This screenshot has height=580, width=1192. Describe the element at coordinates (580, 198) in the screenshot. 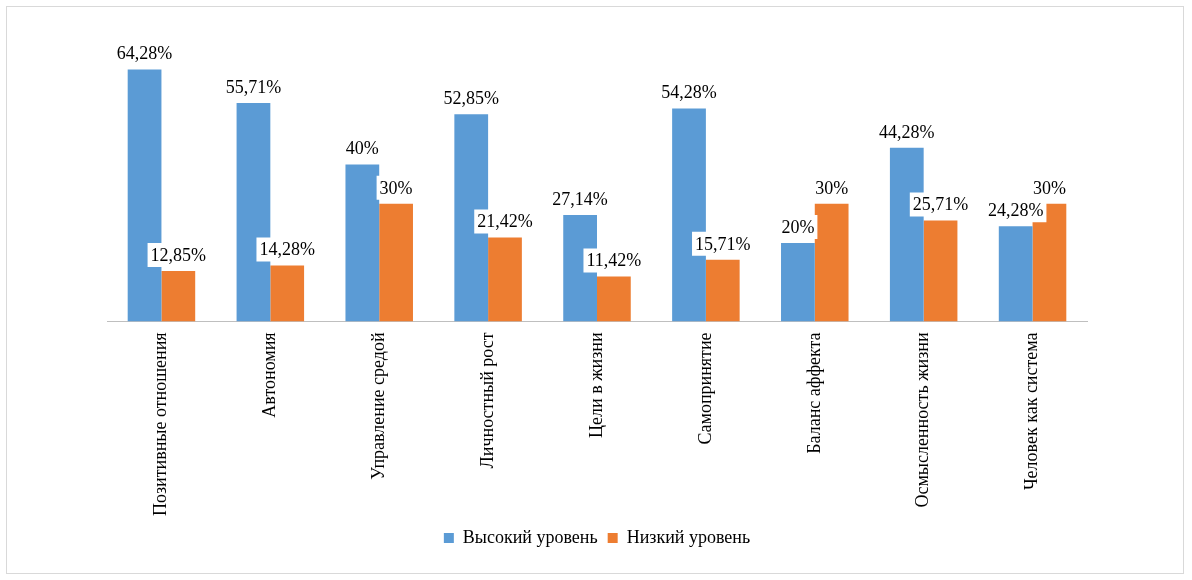

I see `data-label: 27,14%` at that location.